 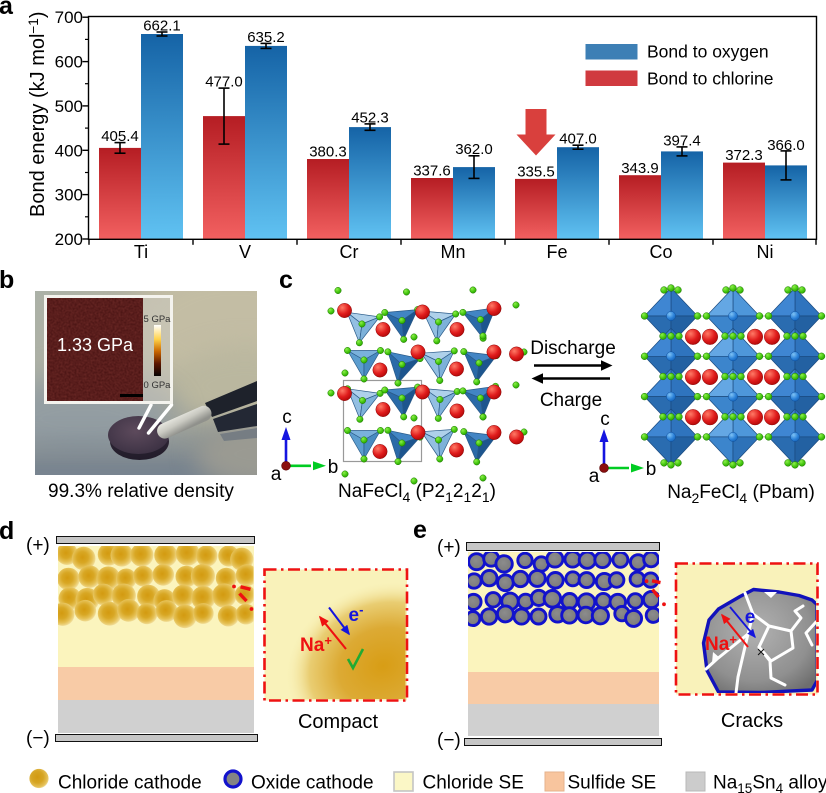 I want to click on svg-text: 500, so click(x=69, y=106).